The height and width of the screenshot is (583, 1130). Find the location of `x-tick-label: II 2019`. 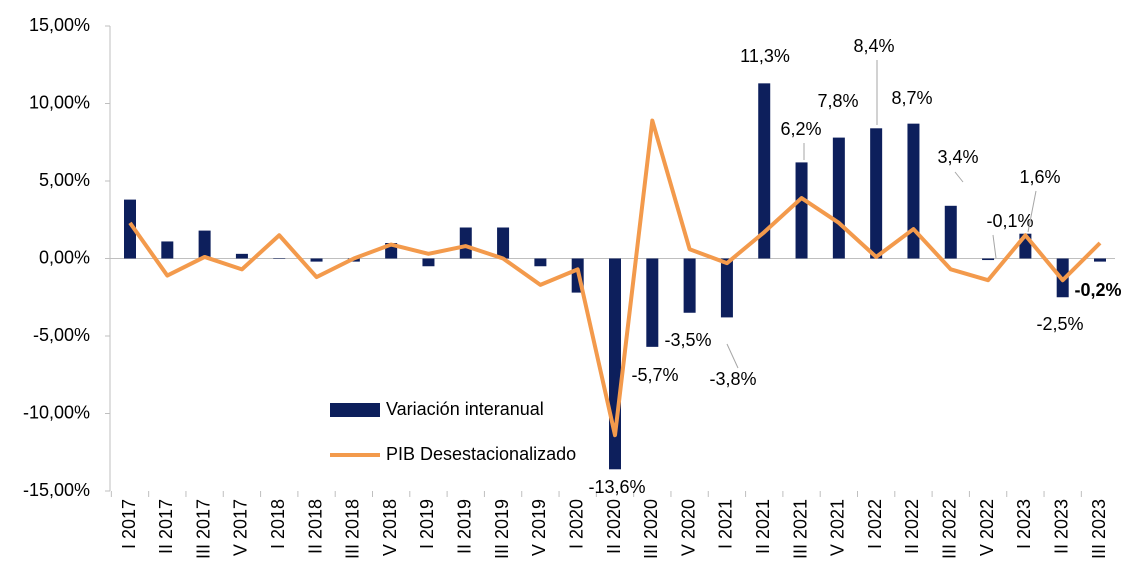

x-tick-label: II 2019 is located at coordinates (465, 526).